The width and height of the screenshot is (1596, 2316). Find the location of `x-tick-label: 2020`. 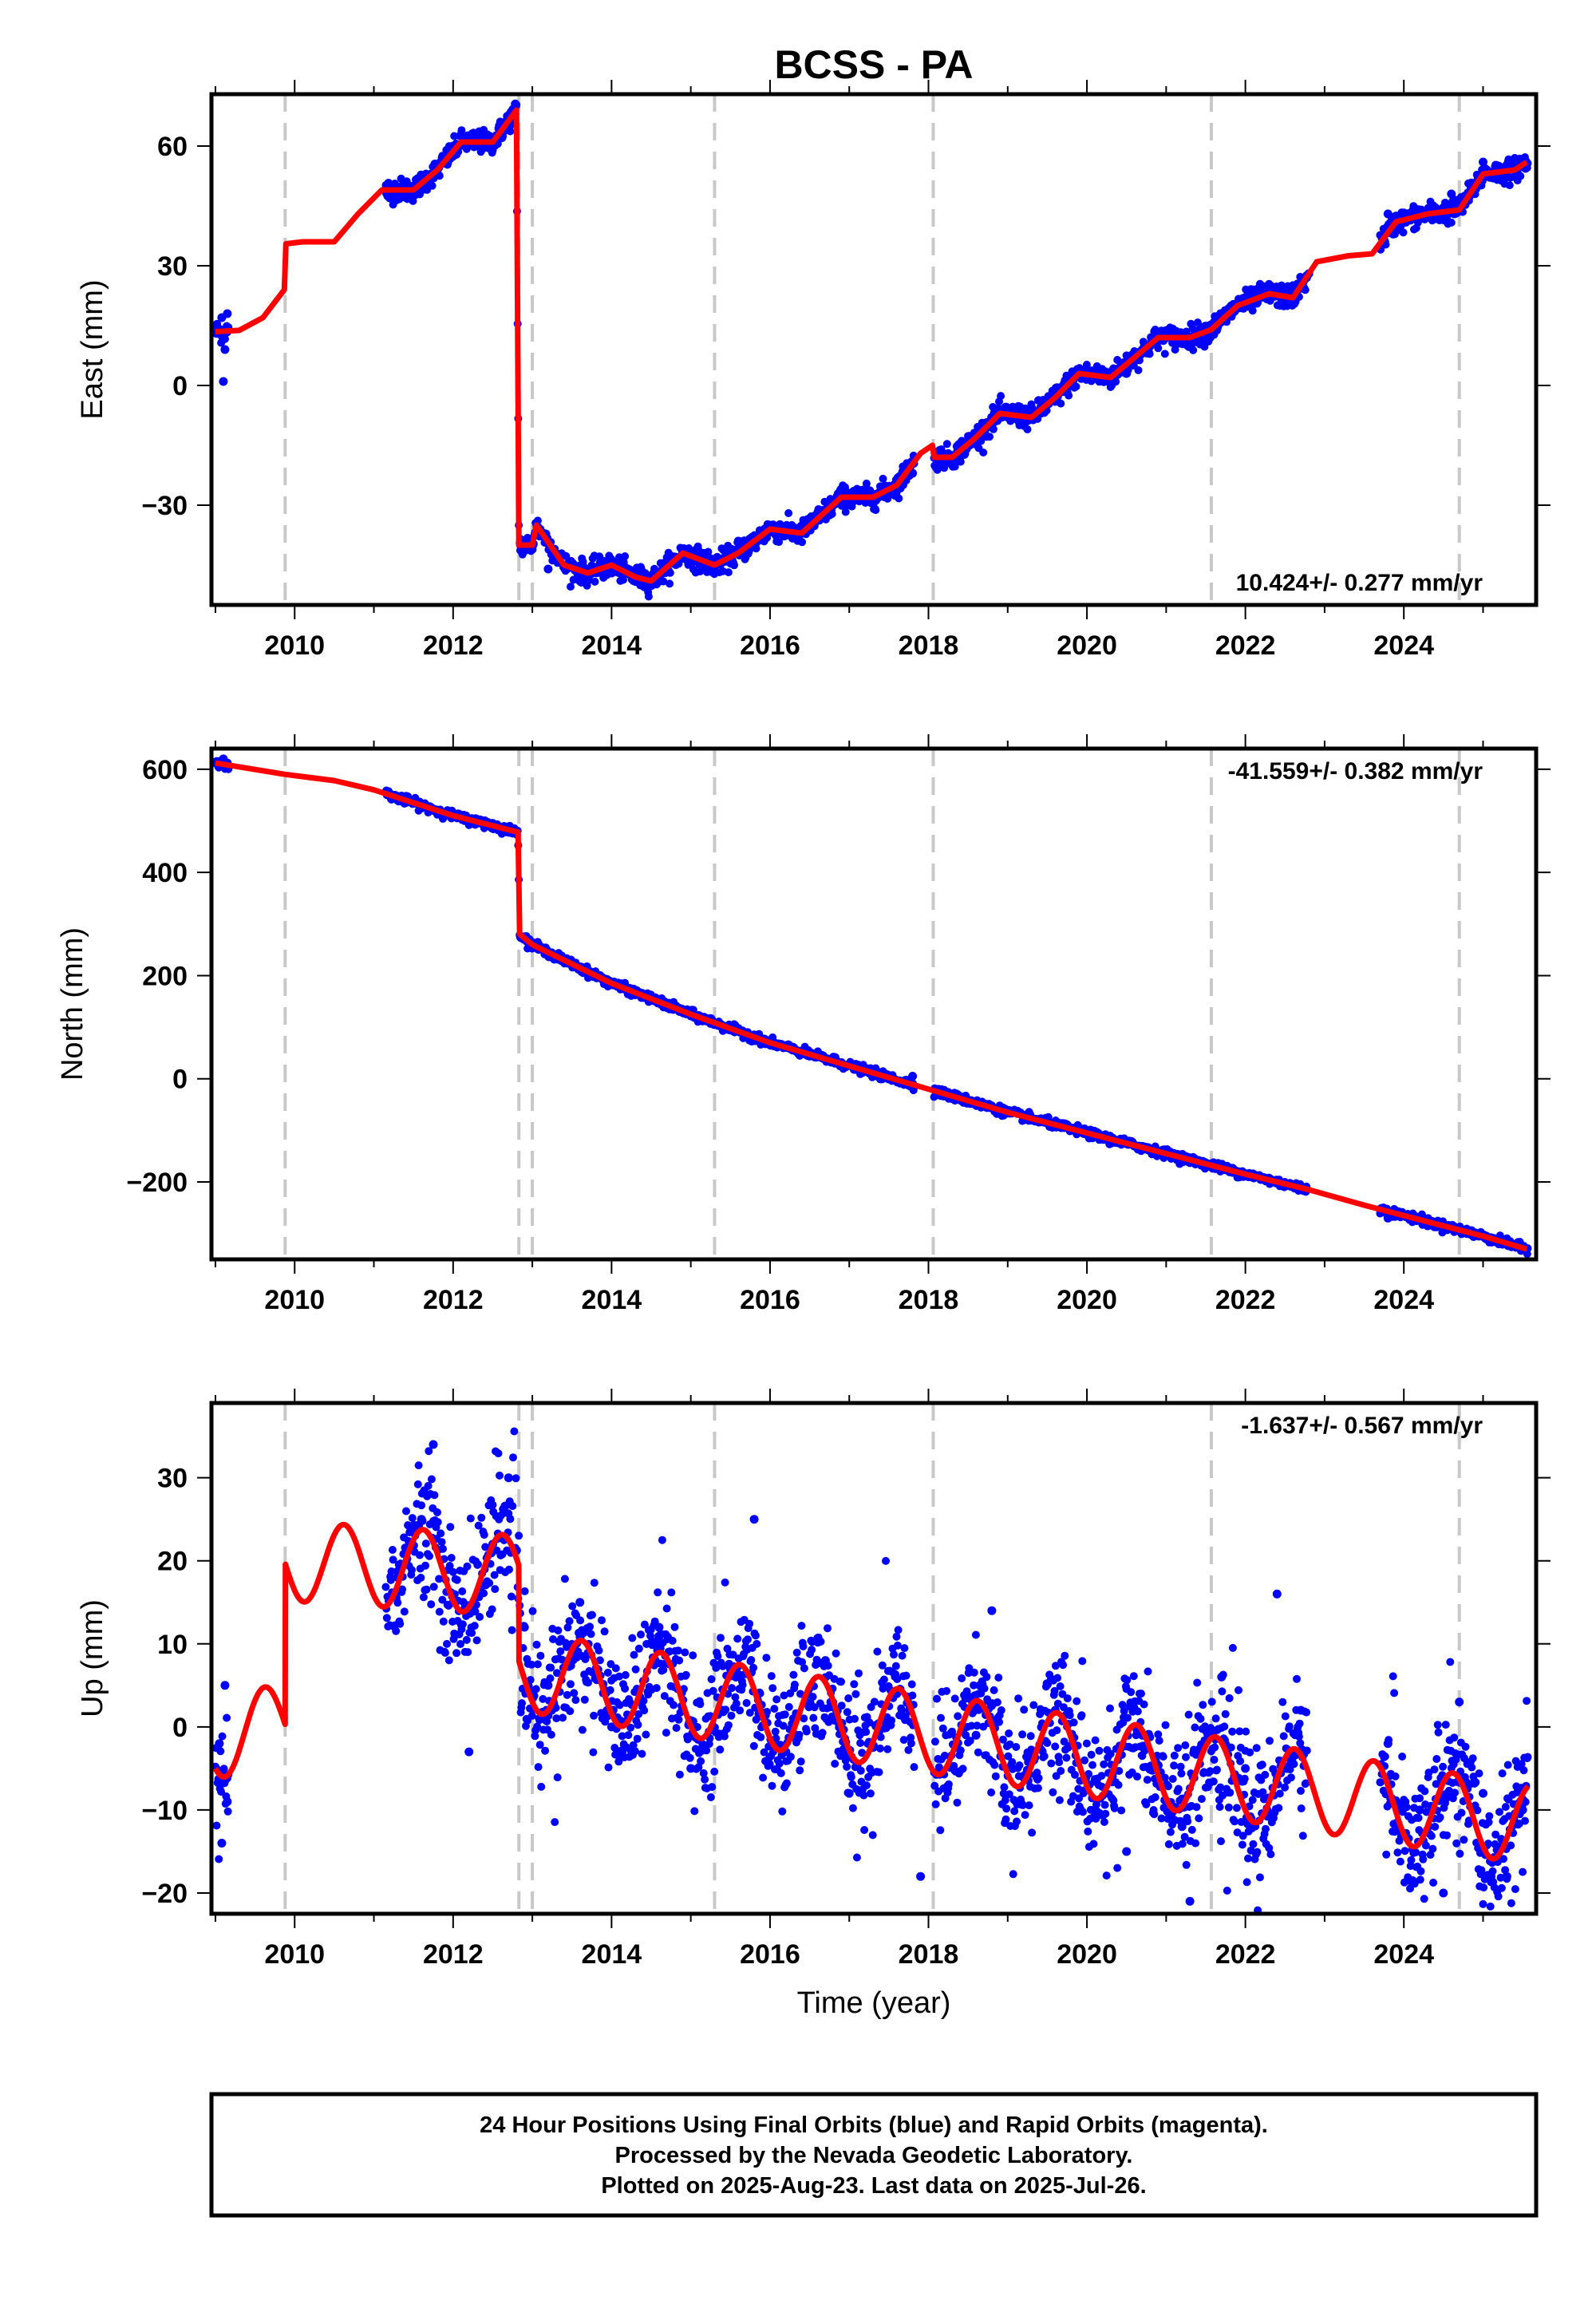

x-tick-label: 2020 is located at coordinates (1087, 645).